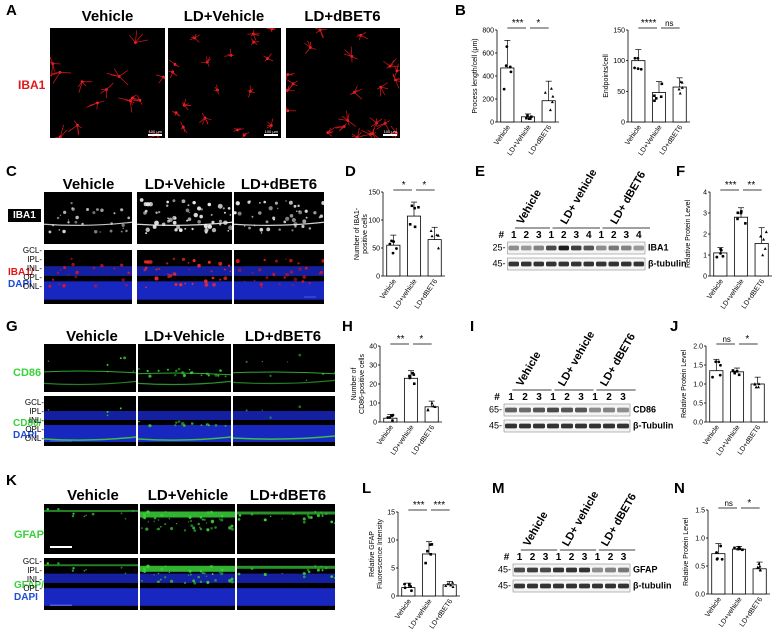  Describe the element at coordinates (623, 123) in the screenshot. I see `y-tick-label: 0` at that location.